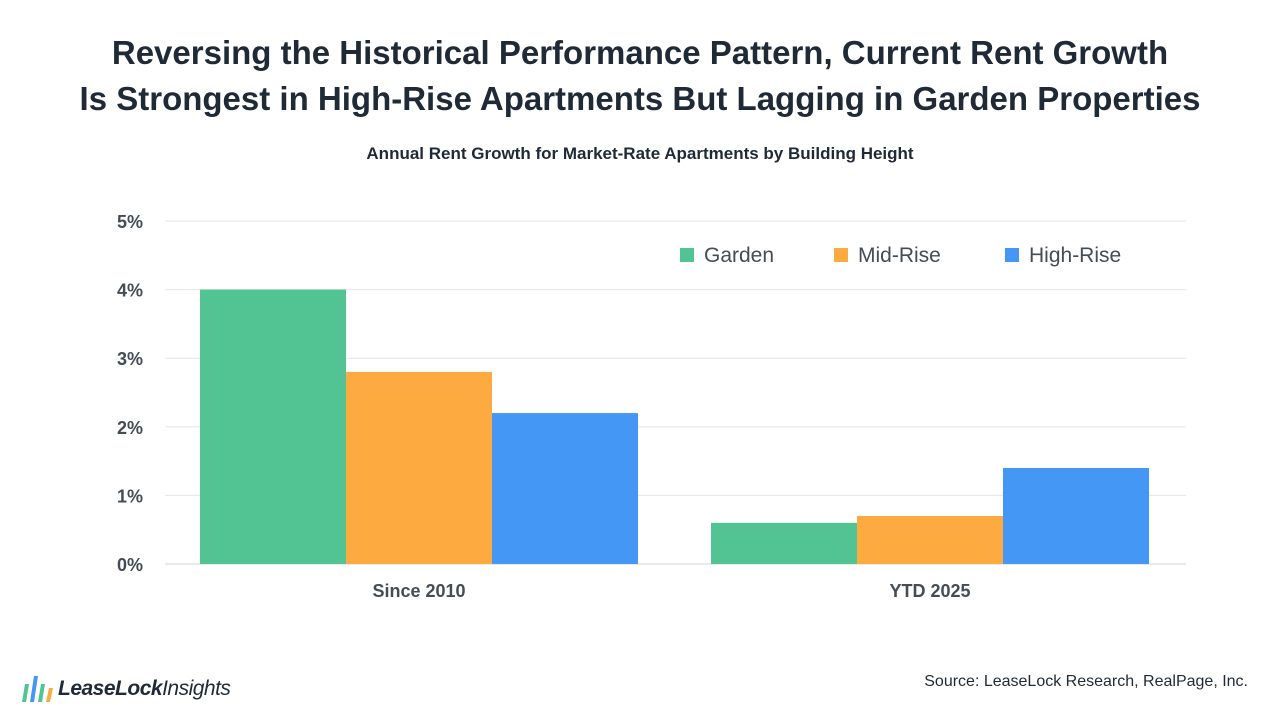 This screenshot has height=720, width=1280. Describe the element at coordinates (37, 689) in the screenshot. I see `logo-bars-icon` at that location.